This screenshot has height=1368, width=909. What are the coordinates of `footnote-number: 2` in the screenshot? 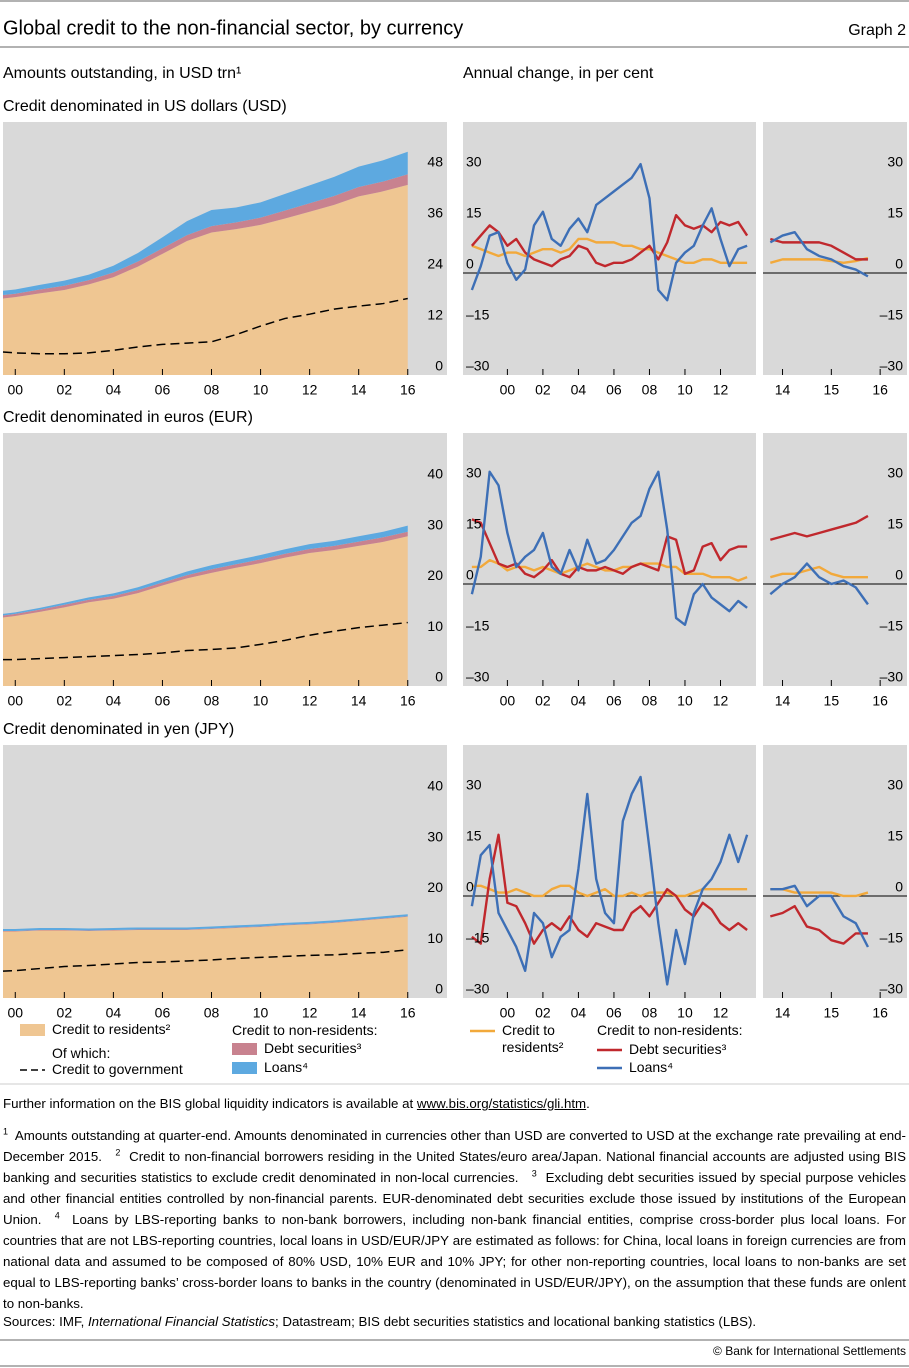 It's located at (118, 1152).